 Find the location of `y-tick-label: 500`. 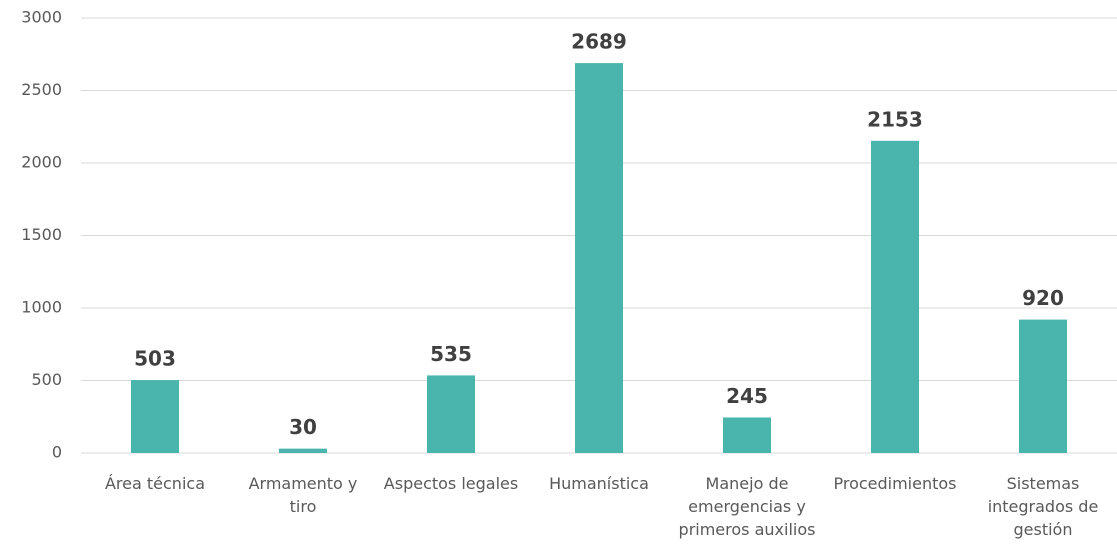

y-tick-label: 500 is located at coordinates (46, 379).